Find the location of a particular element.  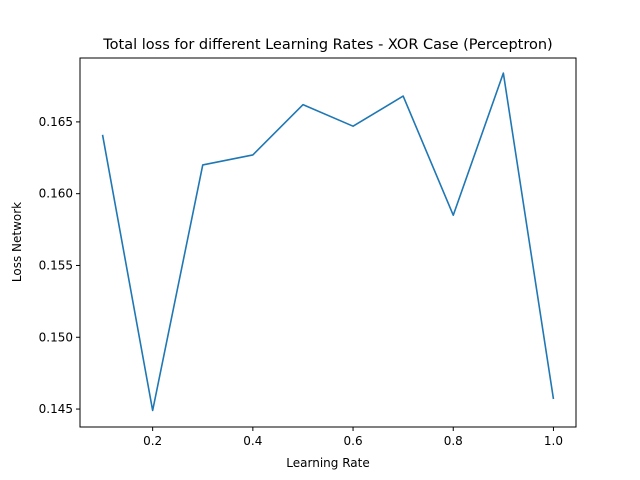

y-axis: 0.145 0.150 0.155 0.160 0.165 is located at coordinates (59, 265).